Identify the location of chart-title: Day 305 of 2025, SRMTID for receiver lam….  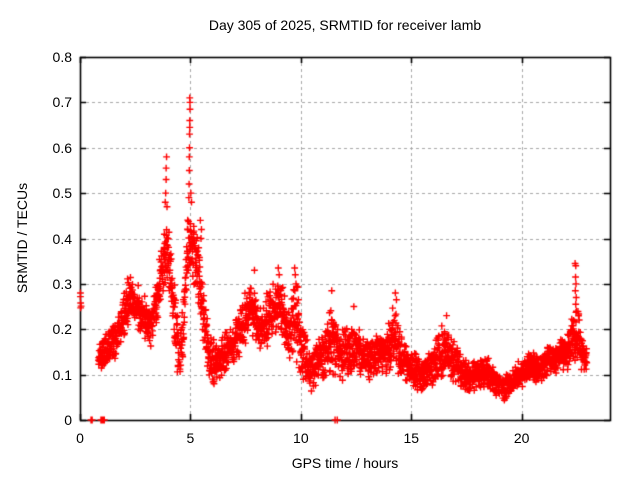
(345, 25).